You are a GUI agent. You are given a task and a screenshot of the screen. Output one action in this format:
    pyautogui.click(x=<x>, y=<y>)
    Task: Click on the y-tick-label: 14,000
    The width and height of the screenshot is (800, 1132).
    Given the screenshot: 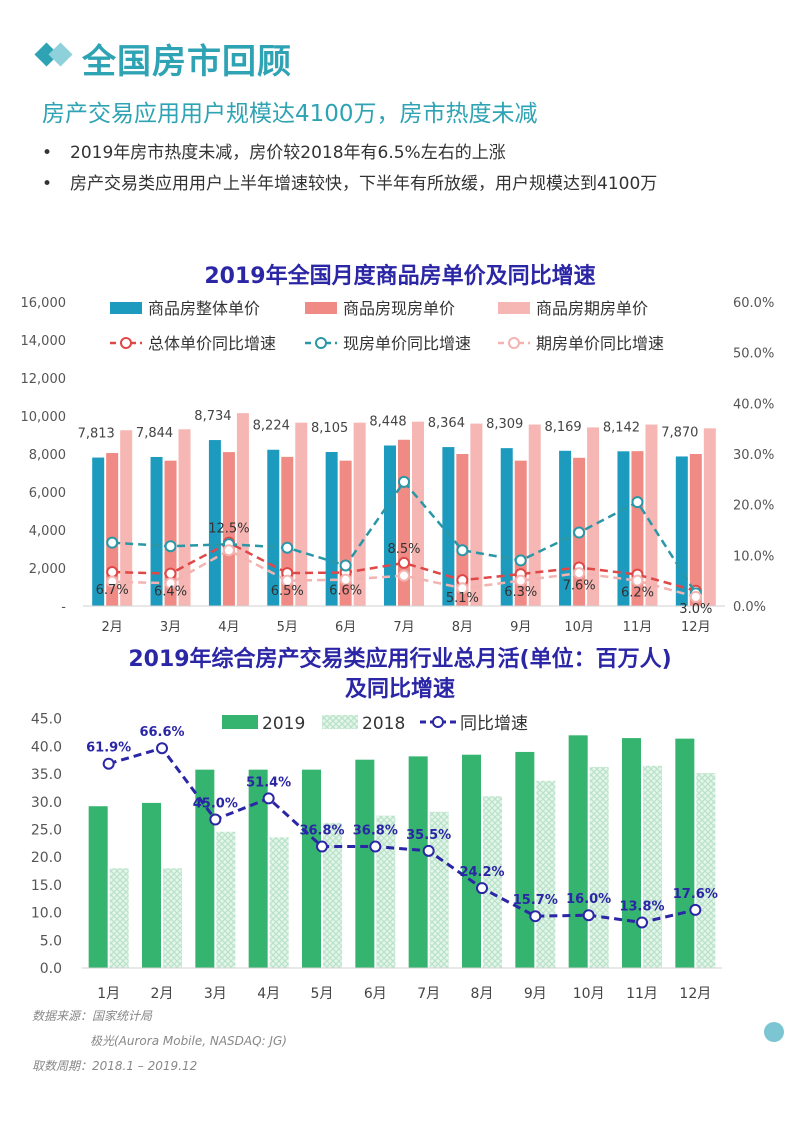 What is the action you would take?
    pyautogui.click(x=44, y=341)
    